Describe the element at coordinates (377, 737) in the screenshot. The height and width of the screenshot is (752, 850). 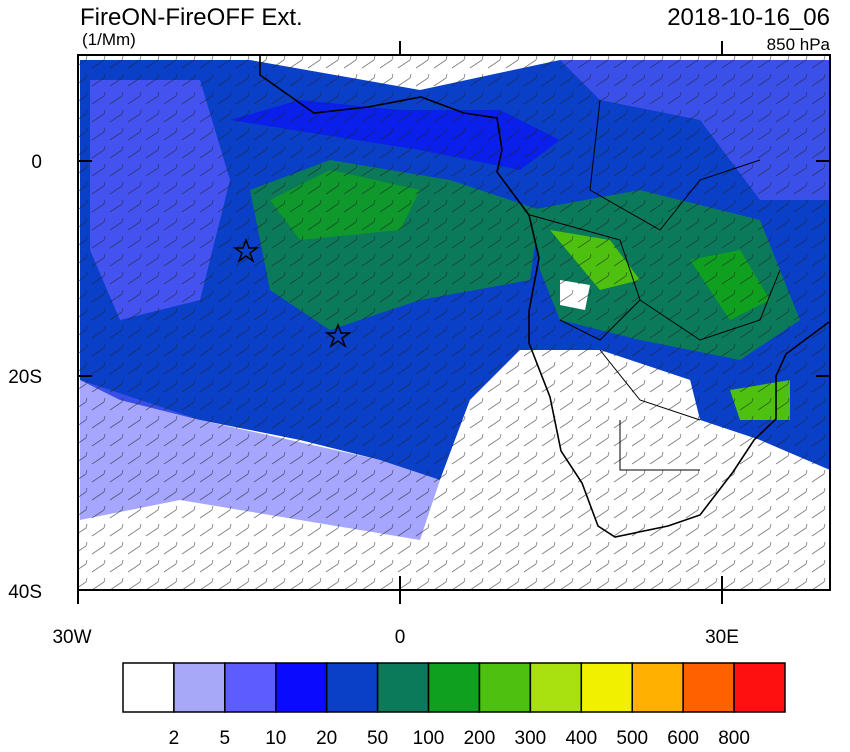
I see `colorbar-label: 50` at that location.